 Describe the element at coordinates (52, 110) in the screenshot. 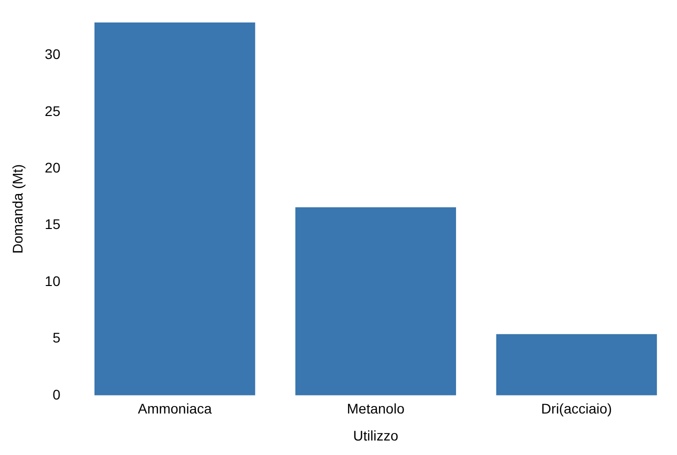

I see `y-tick-label: 25` at that location.